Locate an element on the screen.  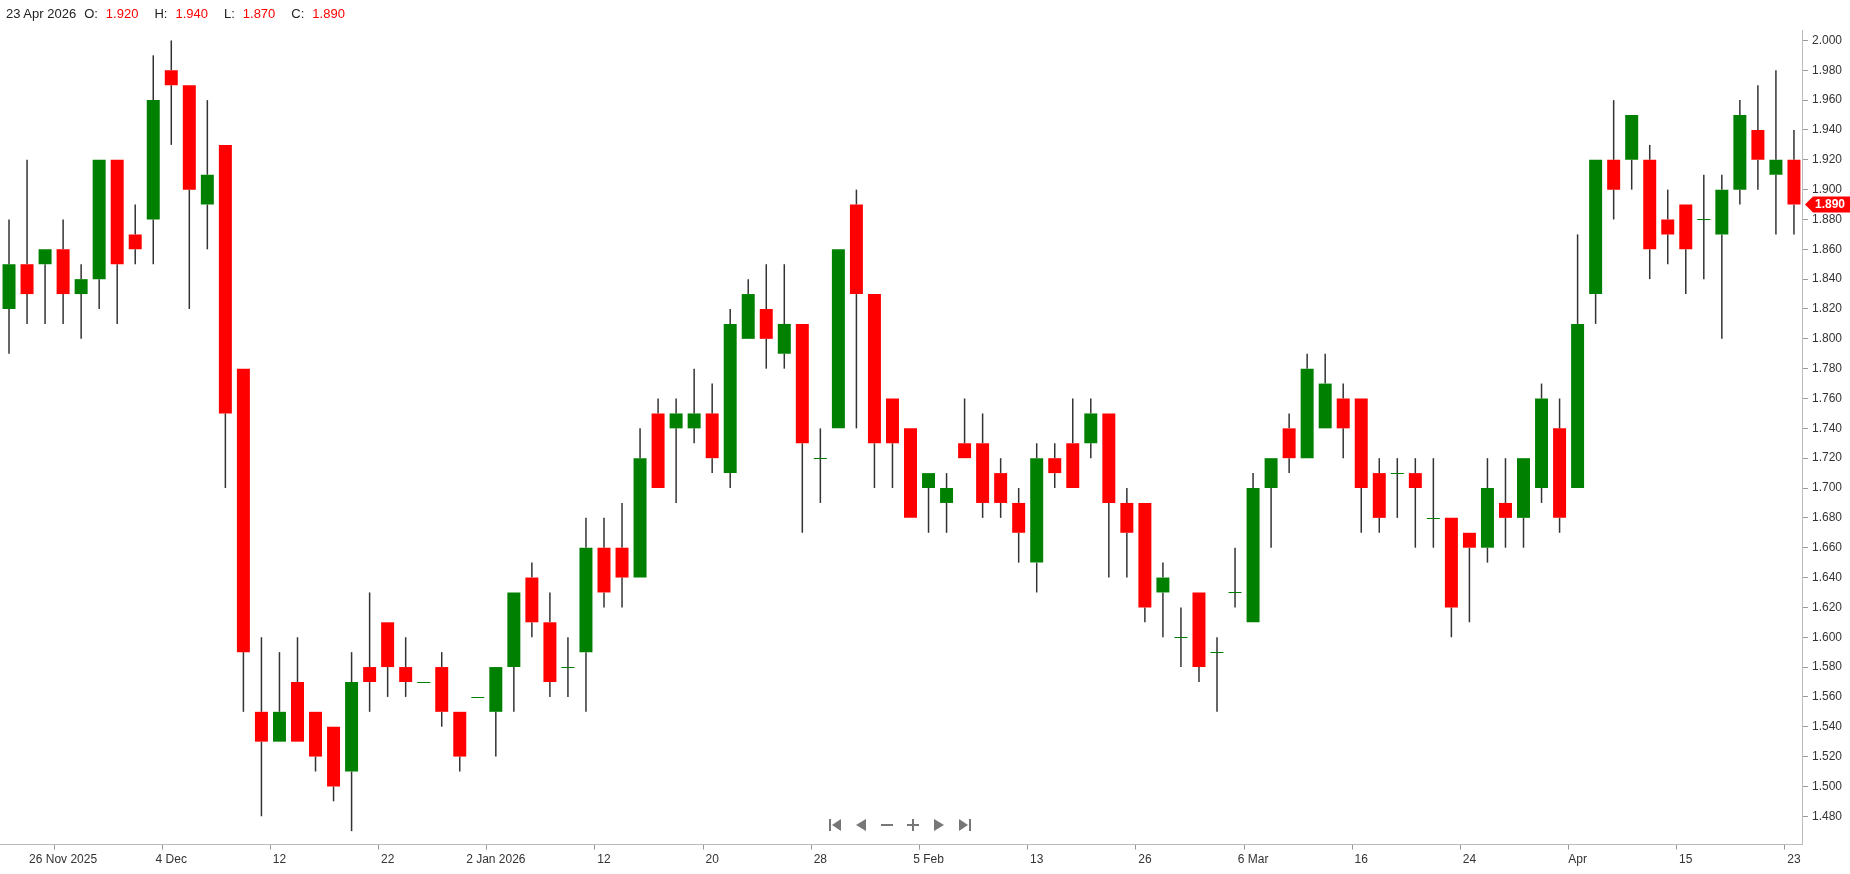
x-tick-label: 4 Dec is located at coordinates (171, 859).